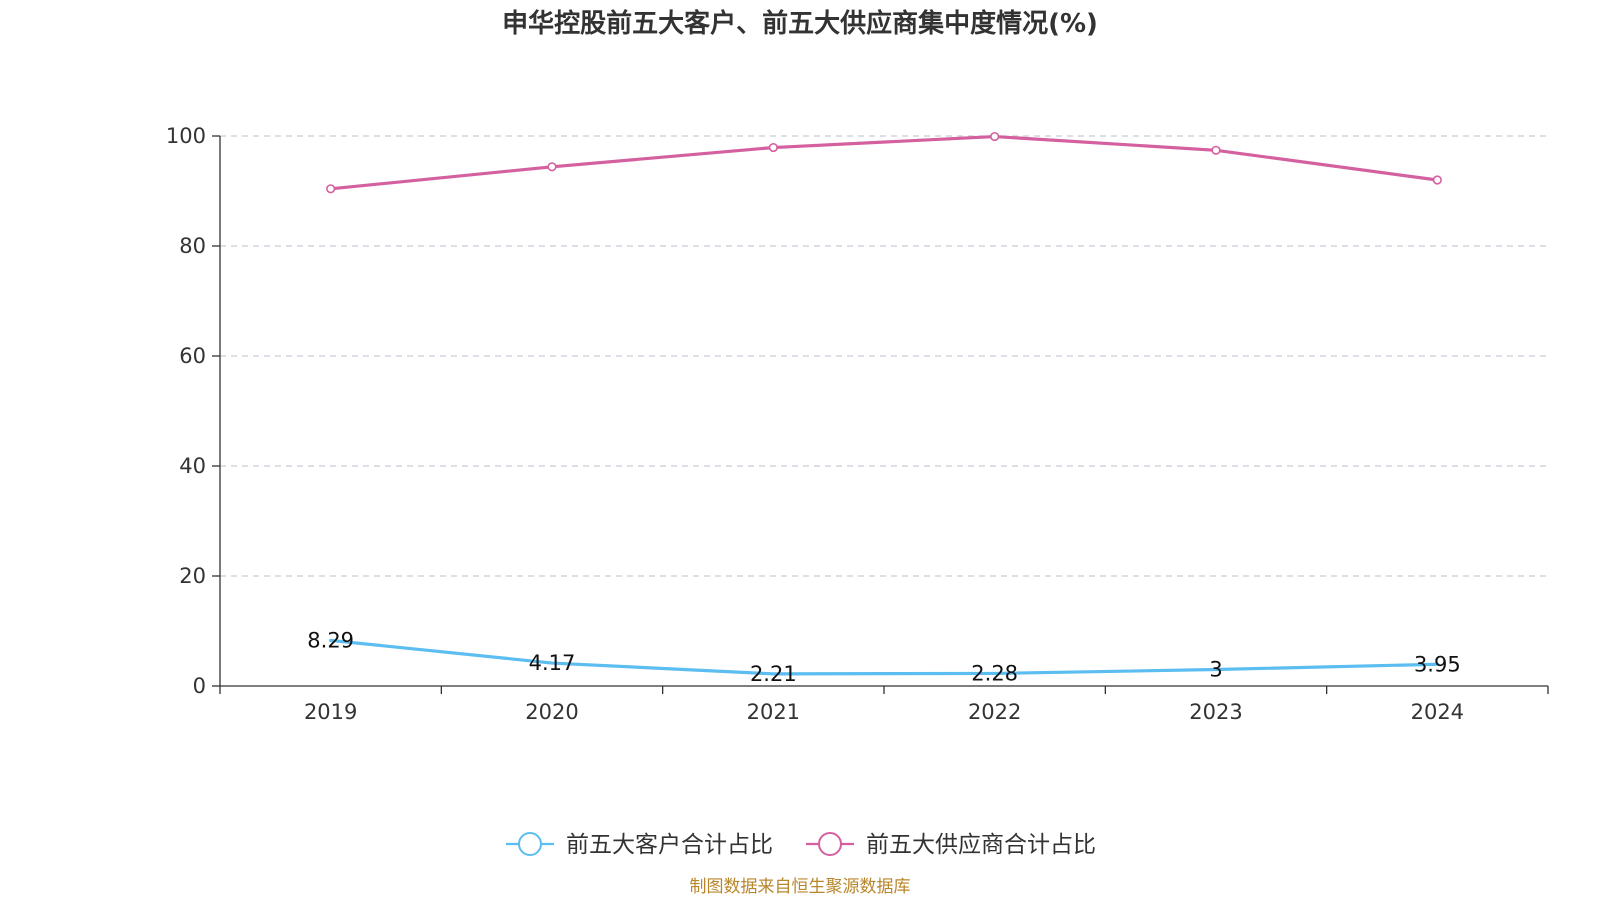  I want to click on y-tick-label: 80, so click(192, 246).